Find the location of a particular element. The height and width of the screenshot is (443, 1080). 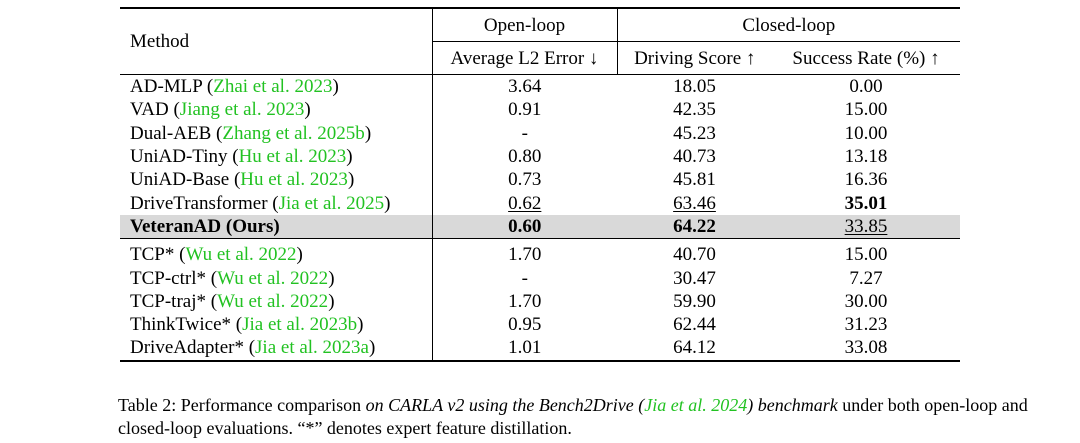

column-header: Success Rate (%) ↑ is located at coordinates (866, 58).